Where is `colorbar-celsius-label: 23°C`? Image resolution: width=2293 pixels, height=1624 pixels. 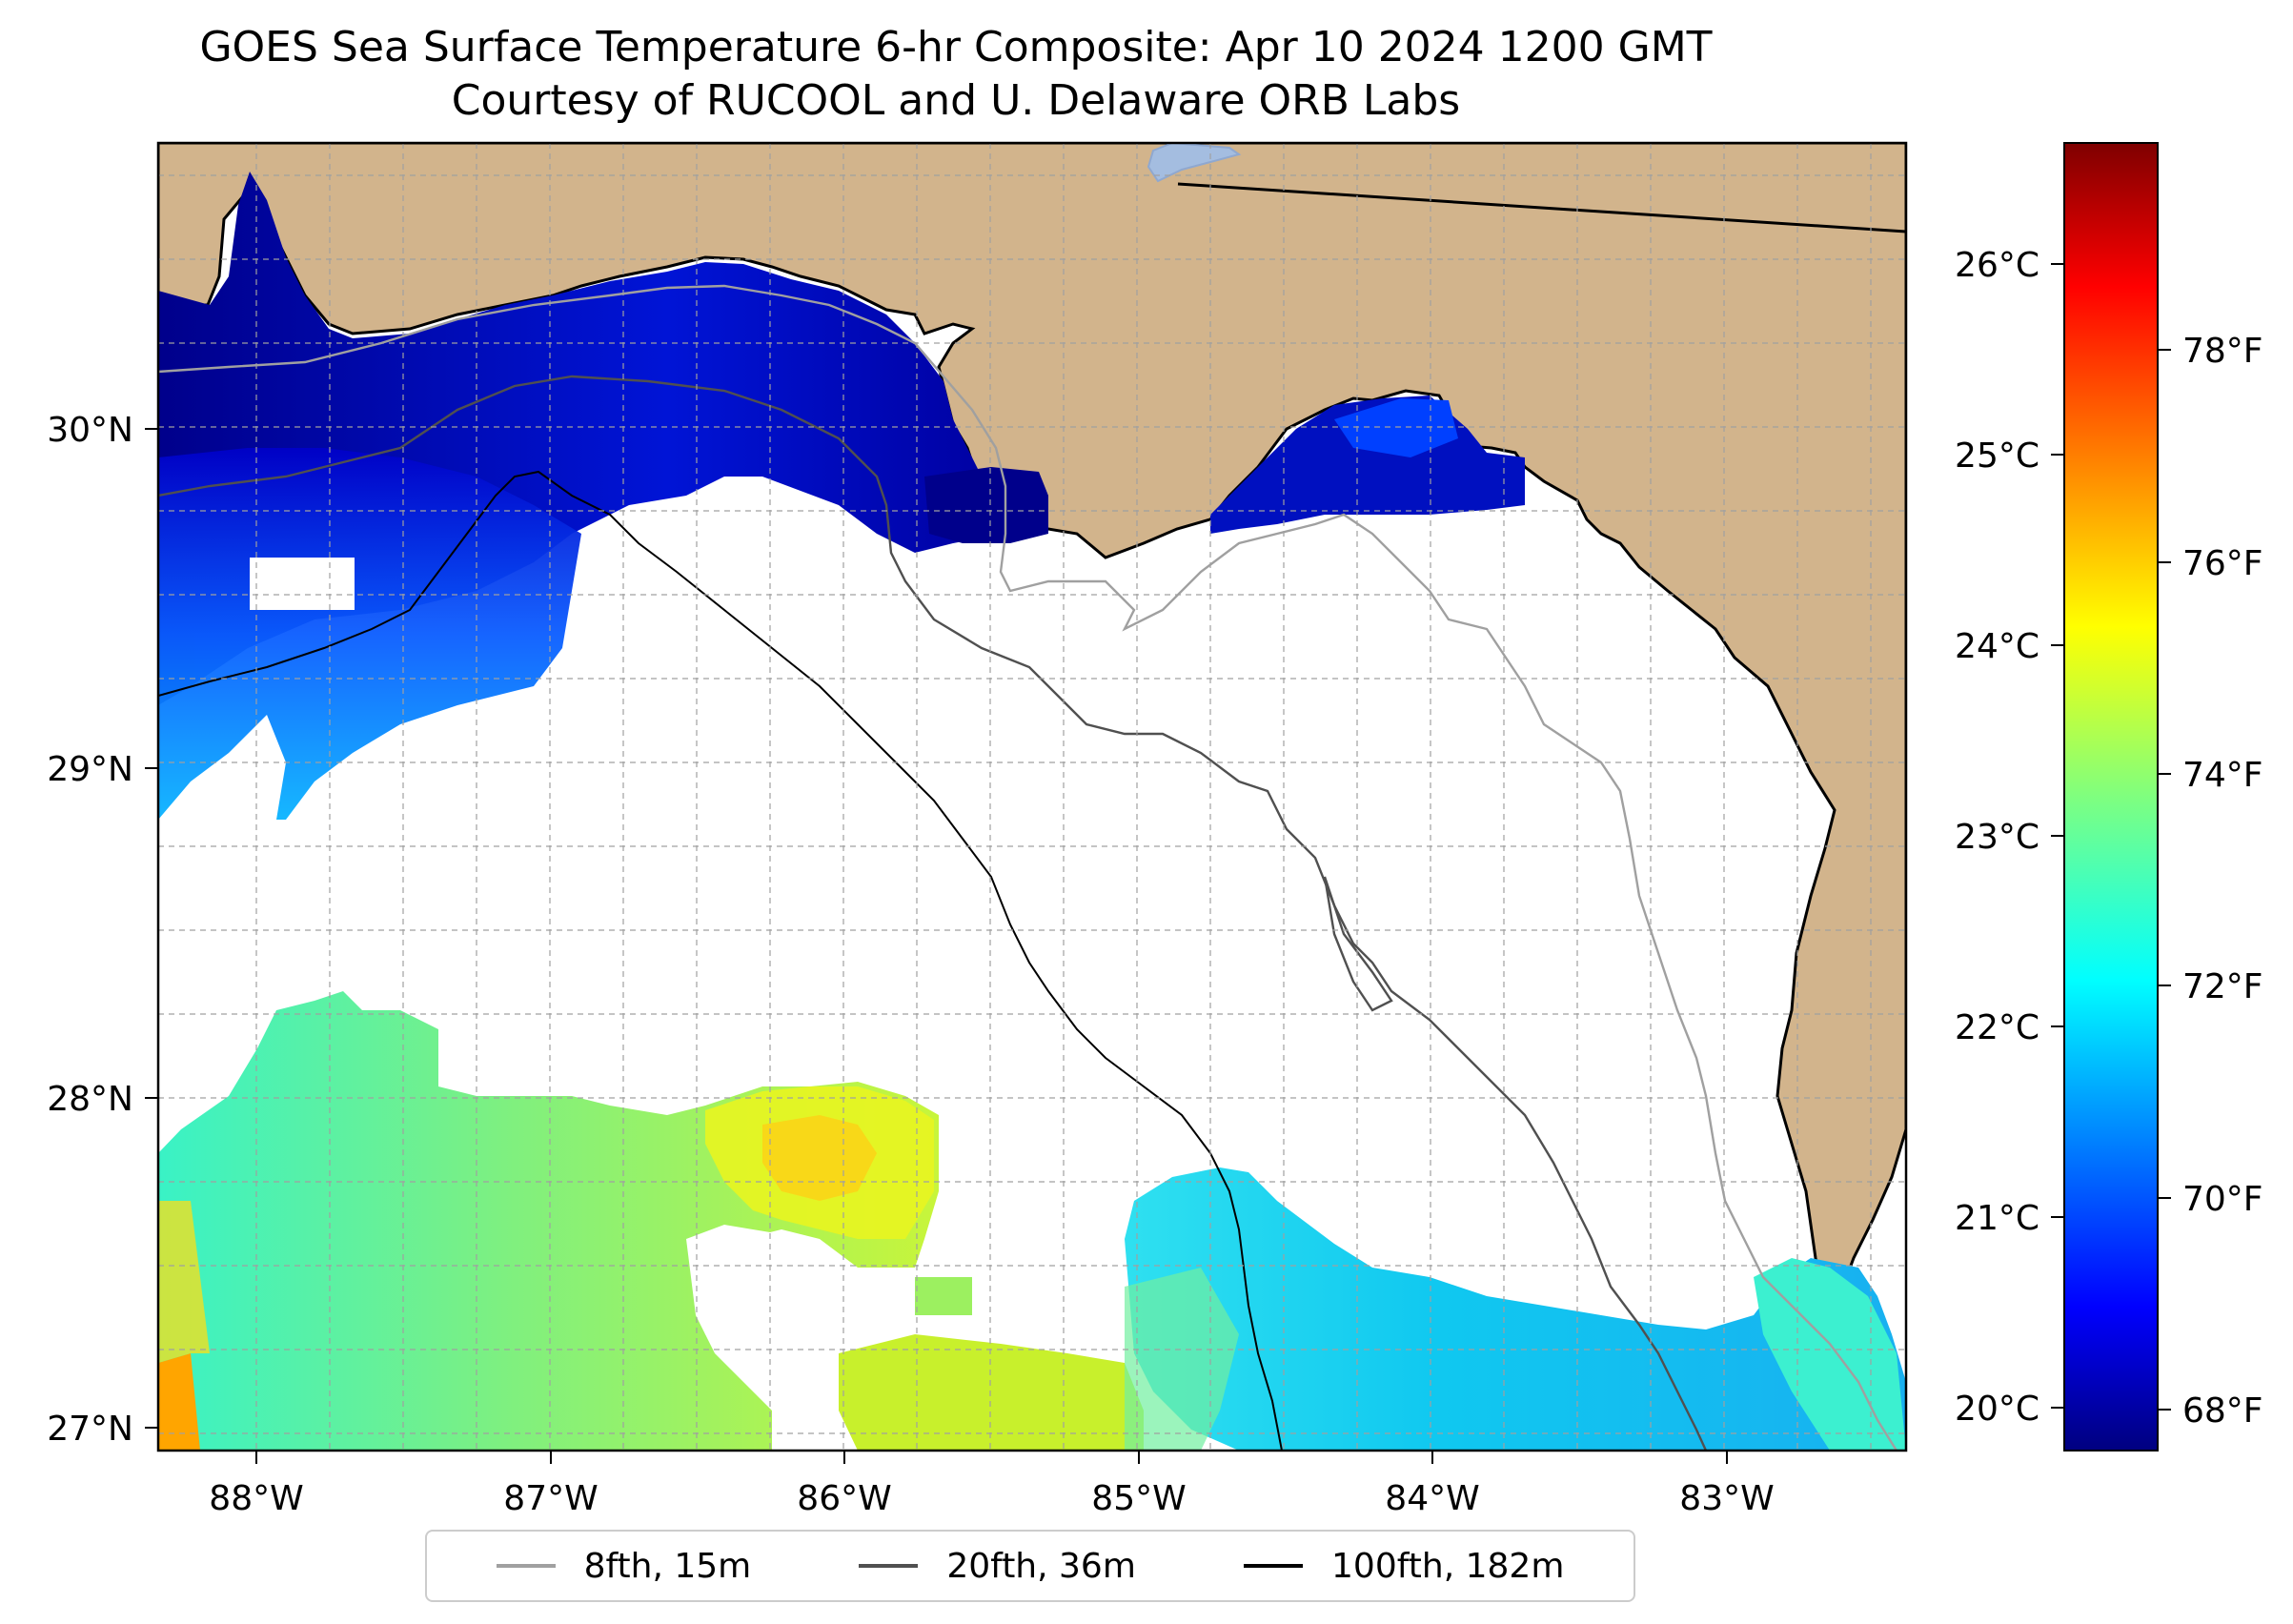 colorbar-celsius-label: 23°C is located at coordinates (1997, 837).